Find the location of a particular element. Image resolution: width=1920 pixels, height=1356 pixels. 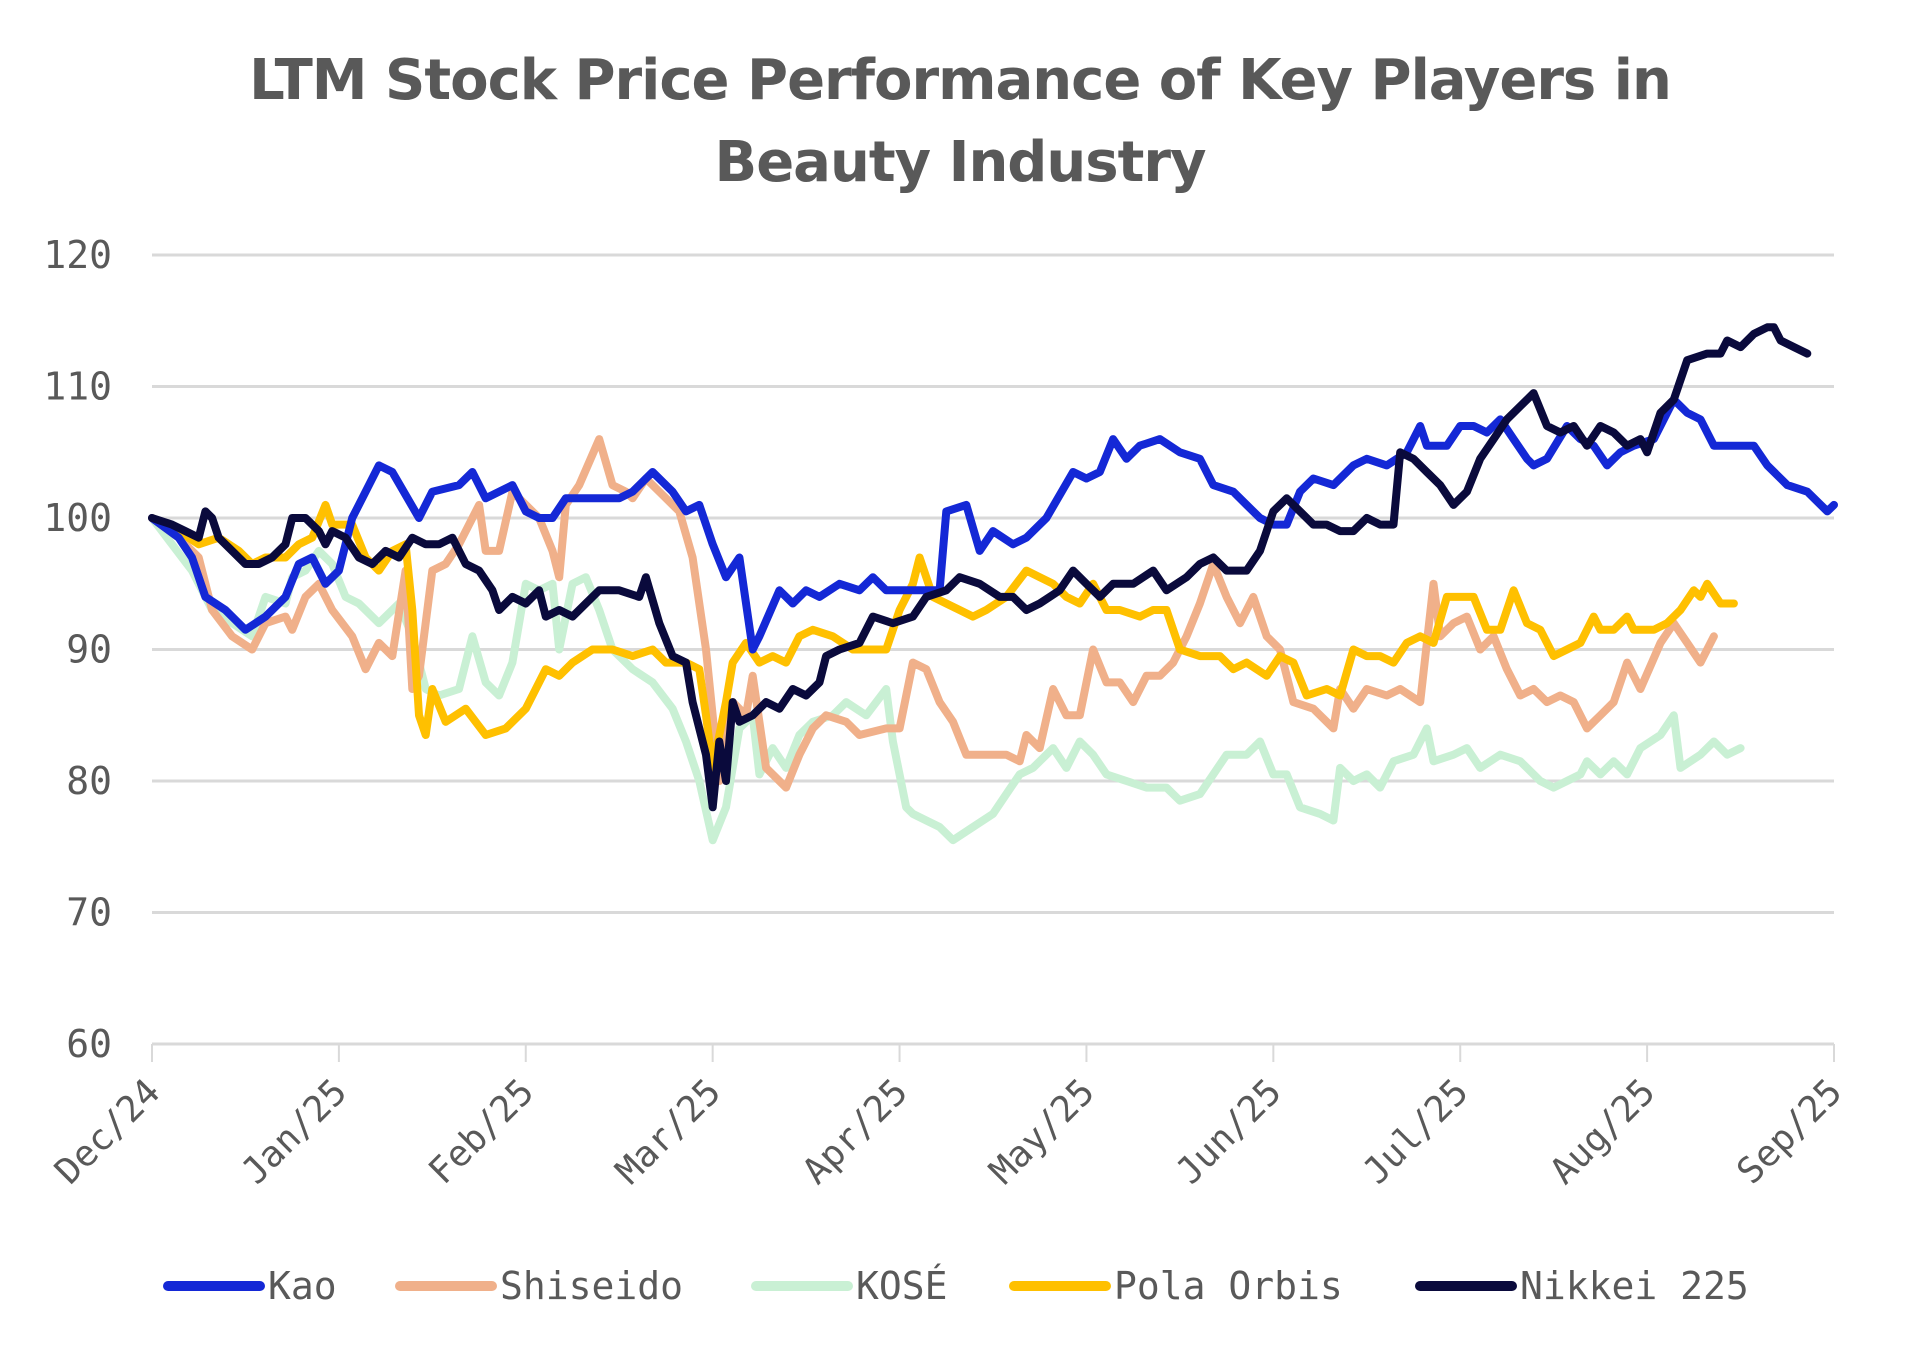

legend-label: Pola Orbis is located at coordinates (1228, 1286).